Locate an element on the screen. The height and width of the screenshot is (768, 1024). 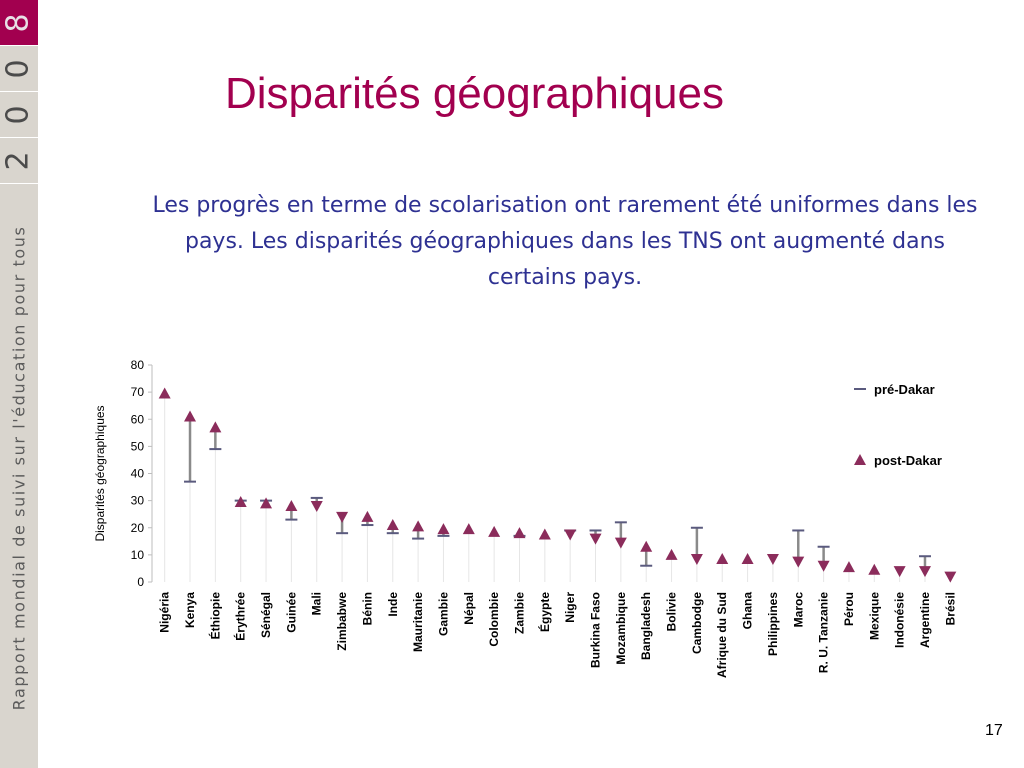
x-category-label: Mauritanie is located at coordinates (418, 622).